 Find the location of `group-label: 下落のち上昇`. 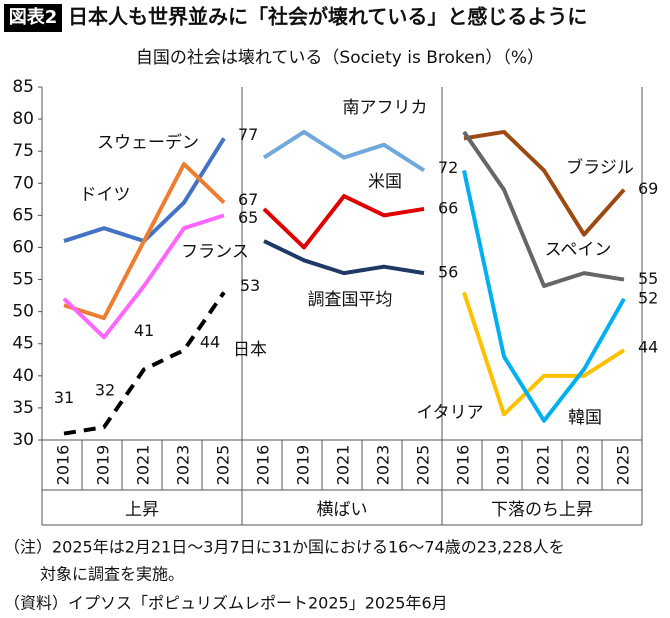

group-label: 下落のち上昇 is located at coordinates (542, 510).